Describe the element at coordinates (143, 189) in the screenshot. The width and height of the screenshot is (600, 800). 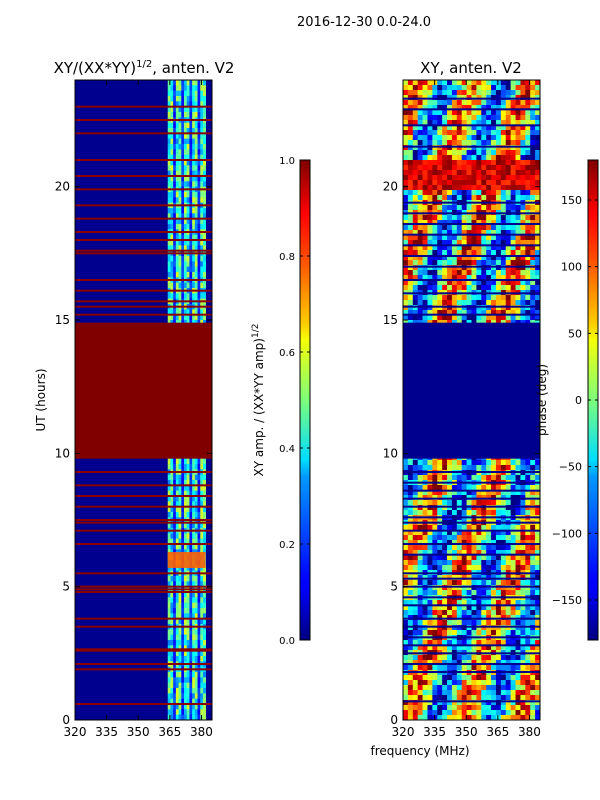
I see `left-flag-line` at that location.